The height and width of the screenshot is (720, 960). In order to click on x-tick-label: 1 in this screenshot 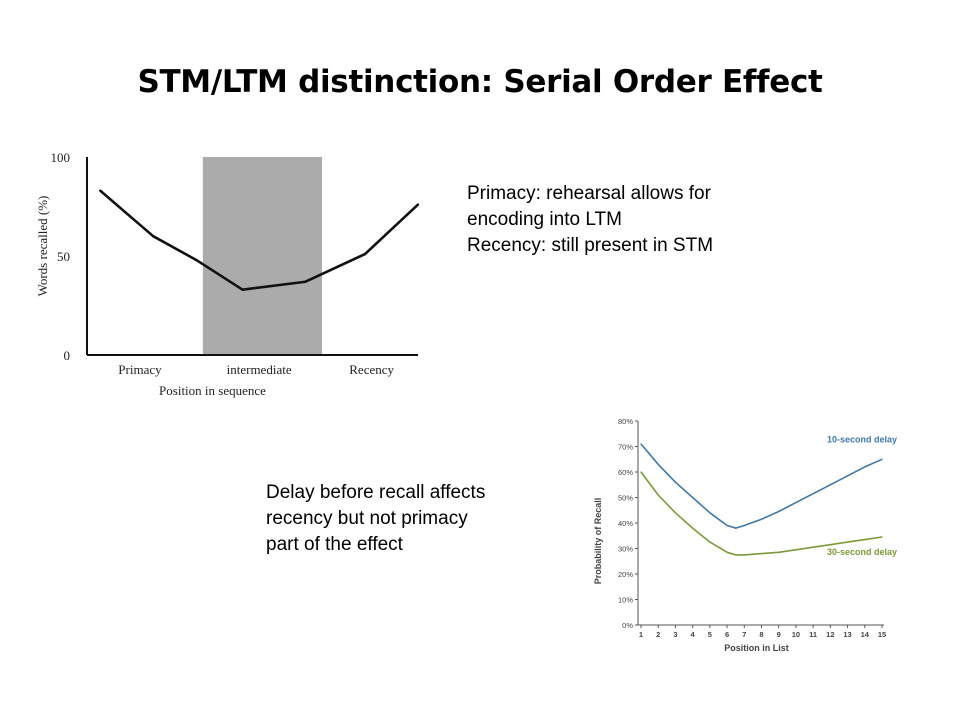, I will do `click(641, 634)`.